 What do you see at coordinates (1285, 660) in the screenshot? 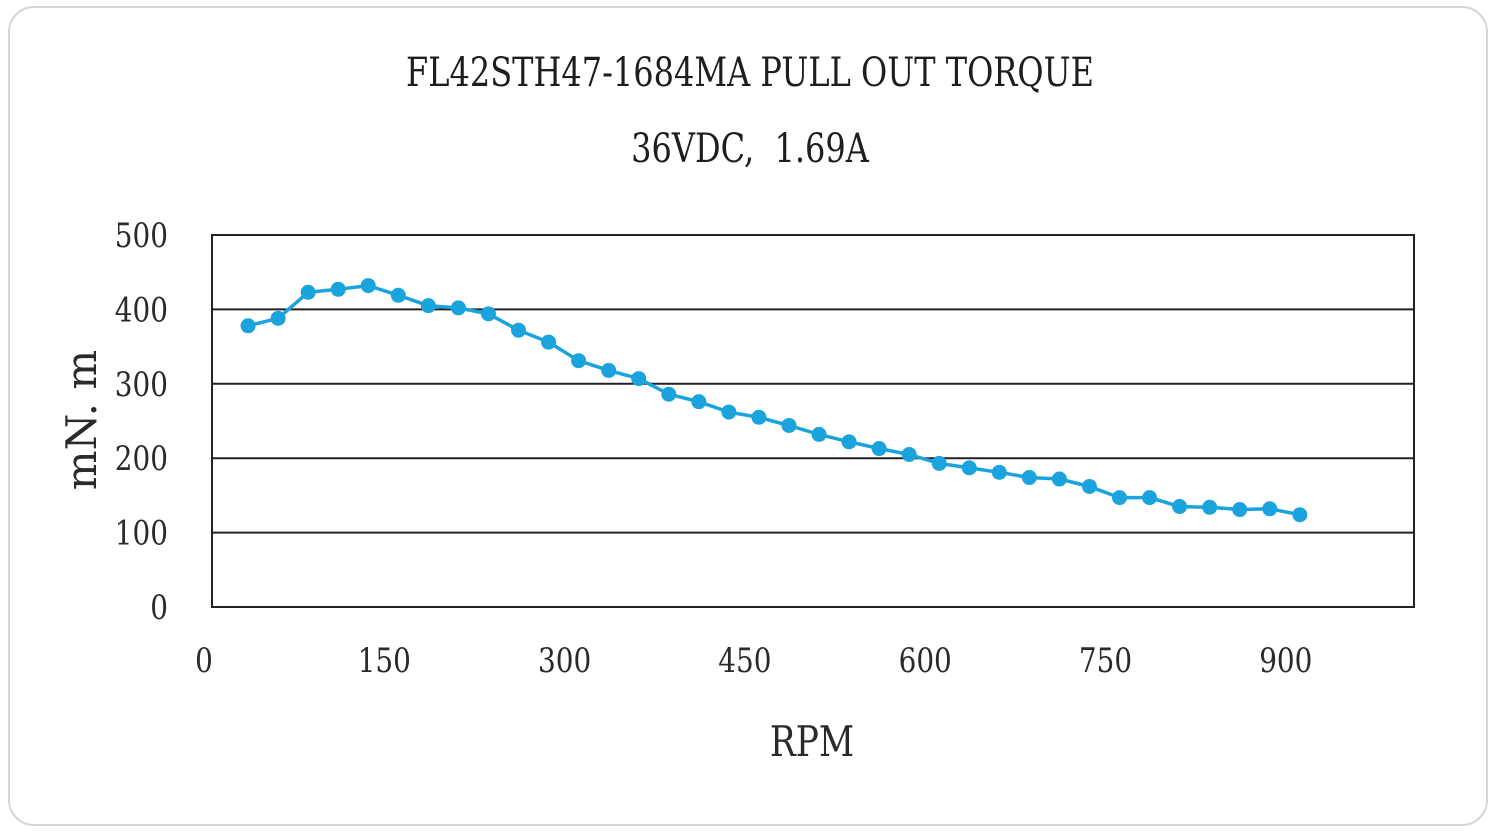
I see `x-tick-label: 900` at bounding box center [1285, 660].